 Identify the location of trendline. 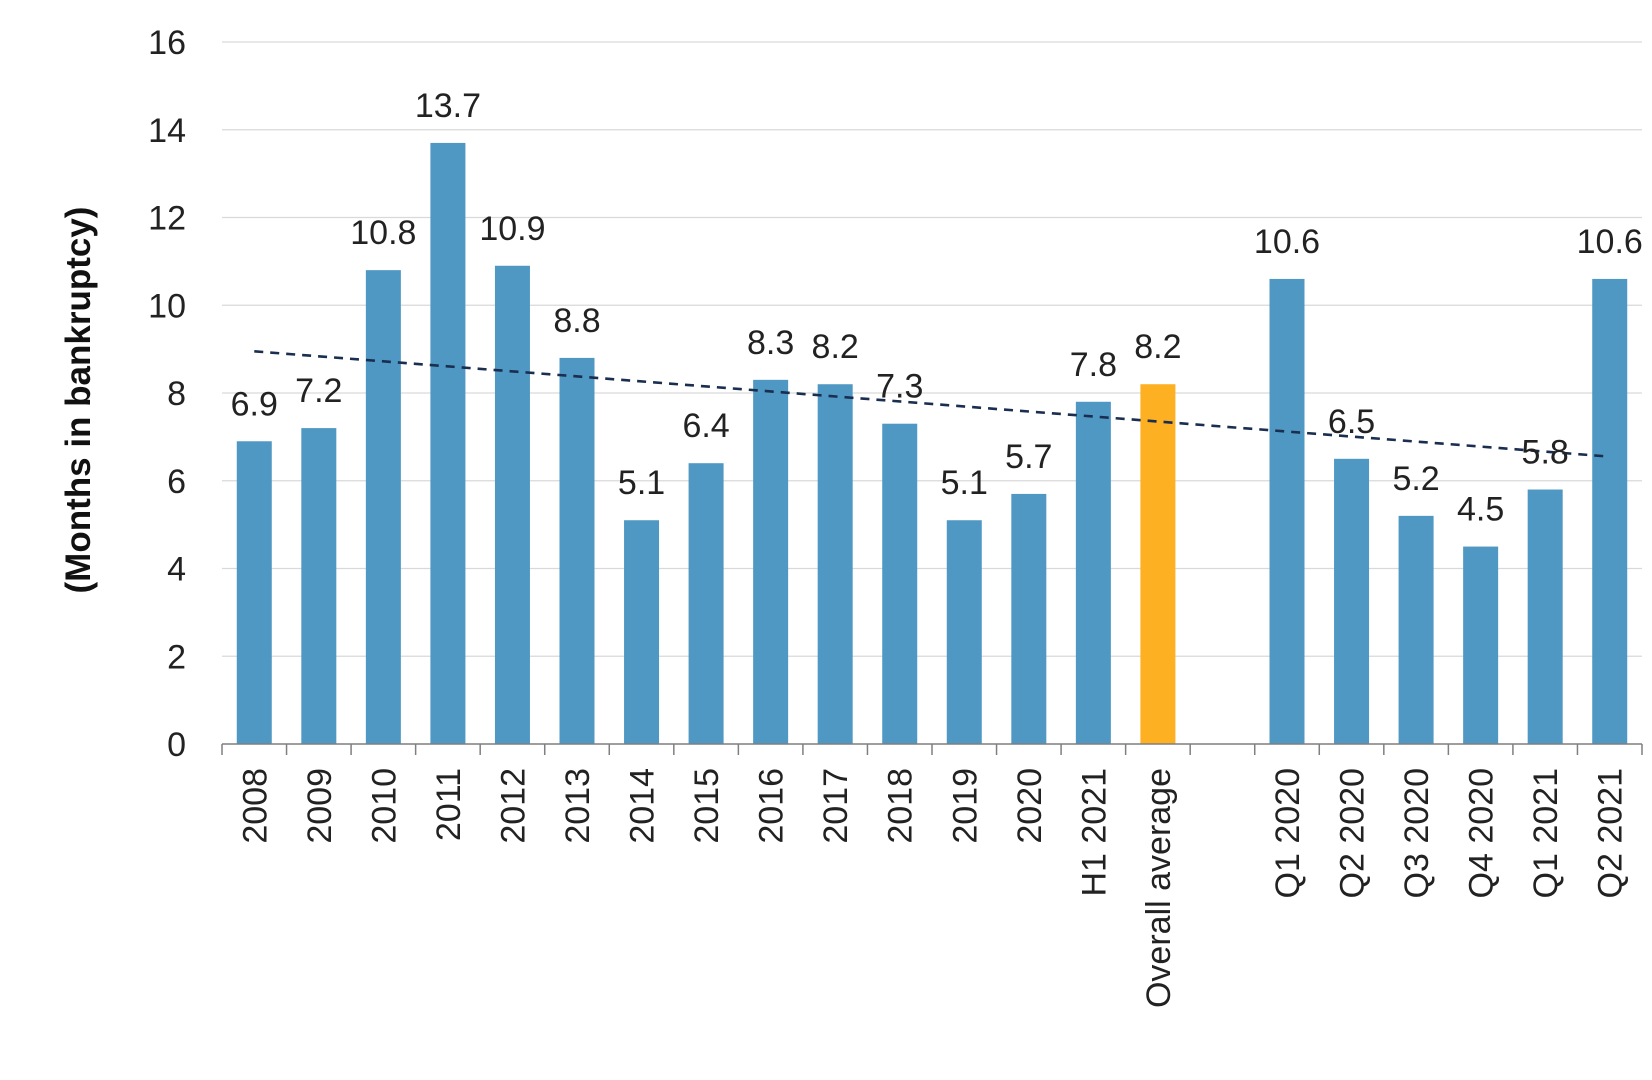
(932, 404).